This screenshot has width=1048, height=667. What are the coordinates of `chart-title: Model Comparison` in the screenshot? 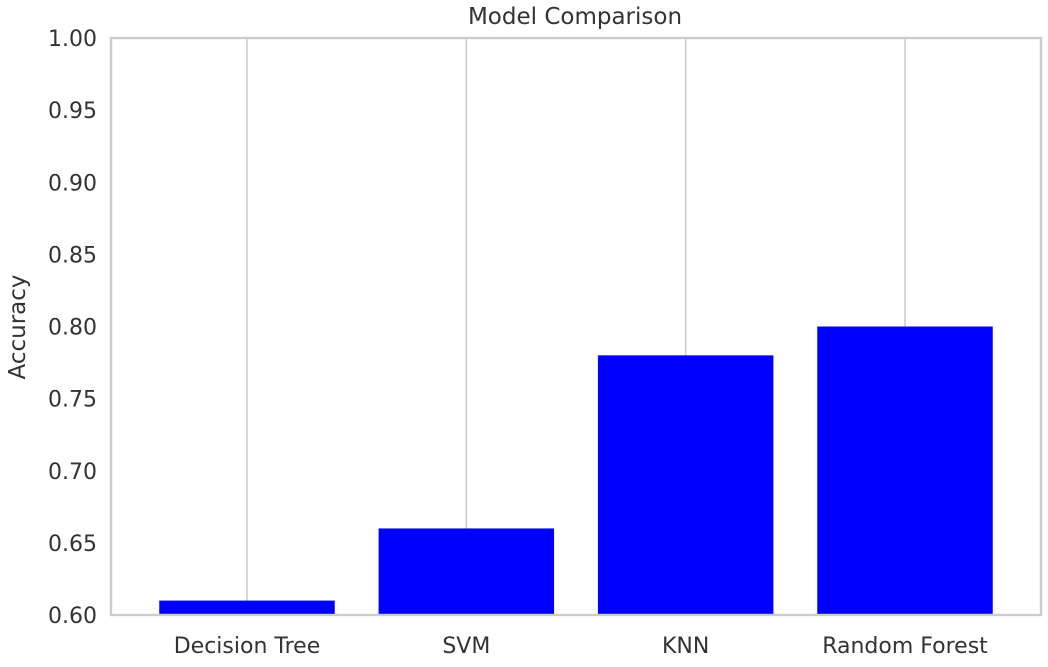 It's located at (575, 17).